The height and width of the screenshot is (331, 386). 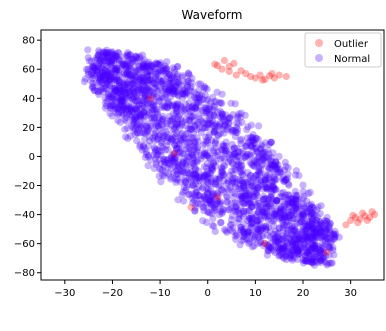 I want to click on legend-marker-outlier, so click(x=319, y=43).